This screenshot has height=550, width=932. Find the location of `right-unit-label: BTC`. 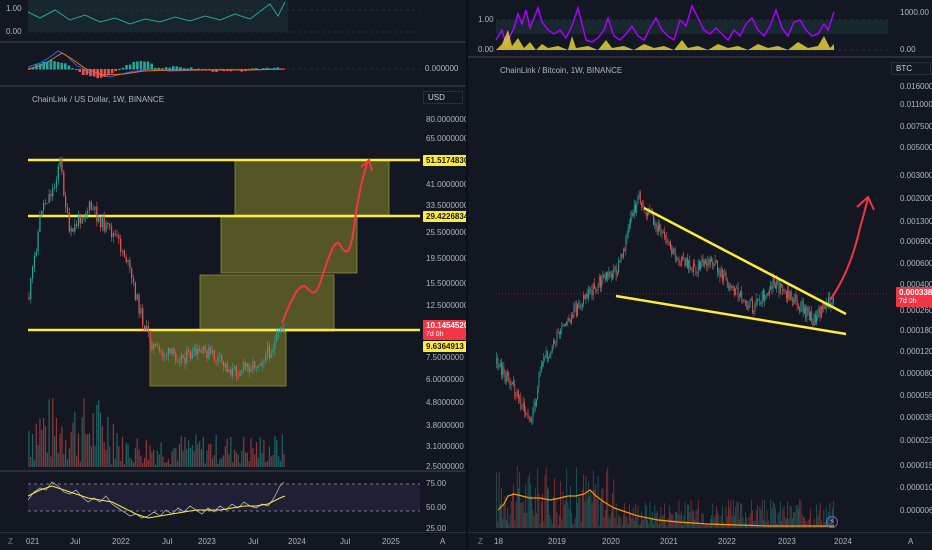

right-unit-label: BTC is located at coordinates (911, 68).